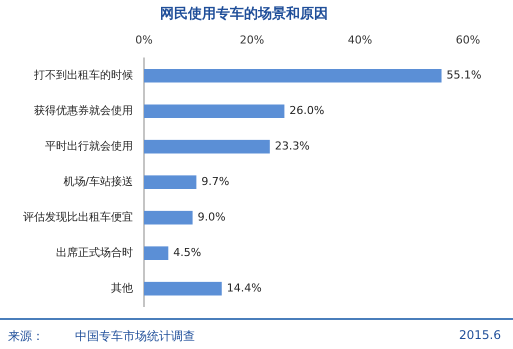 The image size is (513, 349). What do you see at coordinates (187, 253) in the screenshot?
I see `data-label: 4.5%` at bounding box center [187, 253].